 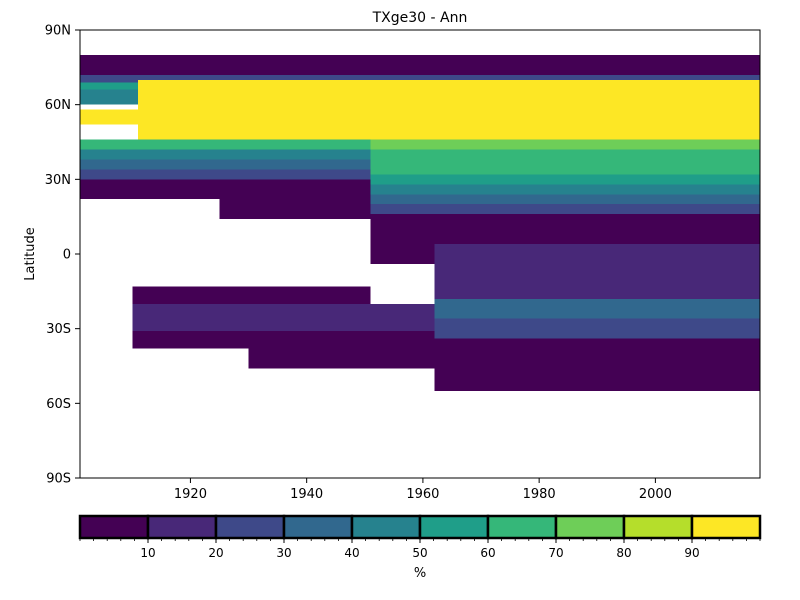 What do you see at coordinates (58, 404) in the screenshot?
I see `y-tick-label: 60S` at bounding box center [58, 404].